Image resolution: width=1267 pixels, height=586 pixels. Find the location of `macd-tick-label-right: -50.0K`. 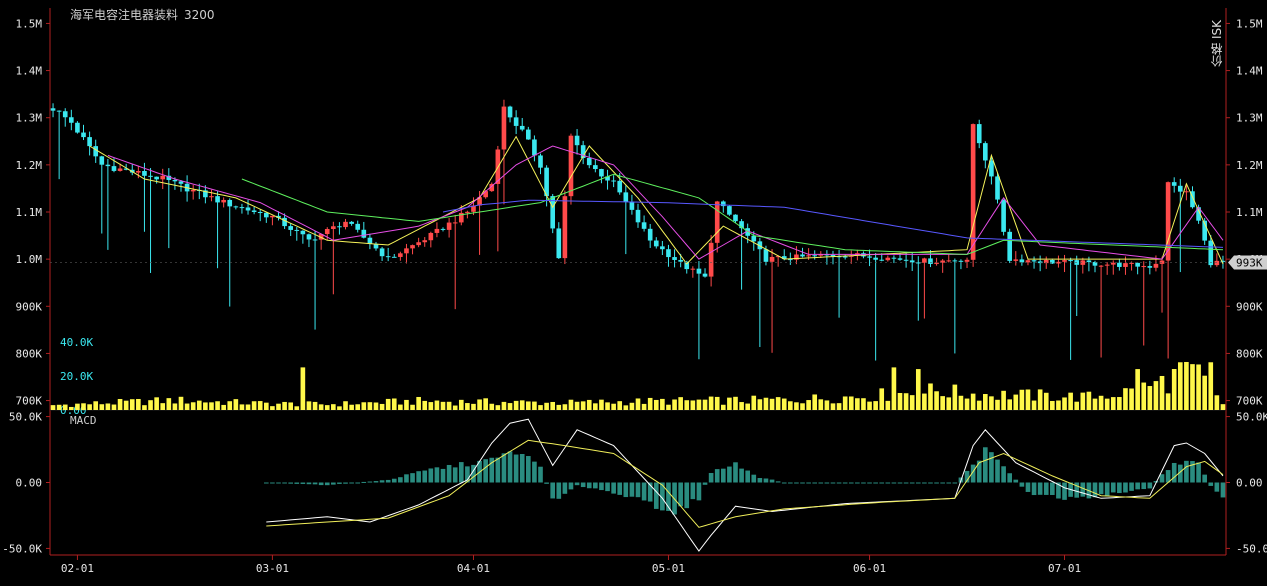

macd-tick-label-right: -50.0K is located at coordinates (1251, 548).